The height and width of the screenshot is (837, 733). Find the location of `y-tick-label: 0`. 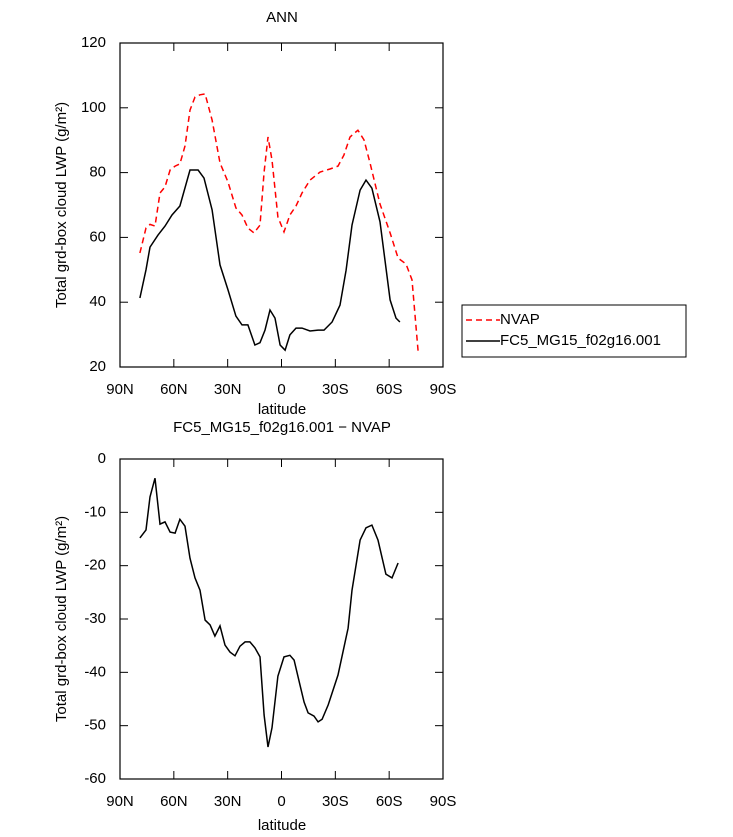

y-tick-label: 0 is located at coordinates (102, 458).